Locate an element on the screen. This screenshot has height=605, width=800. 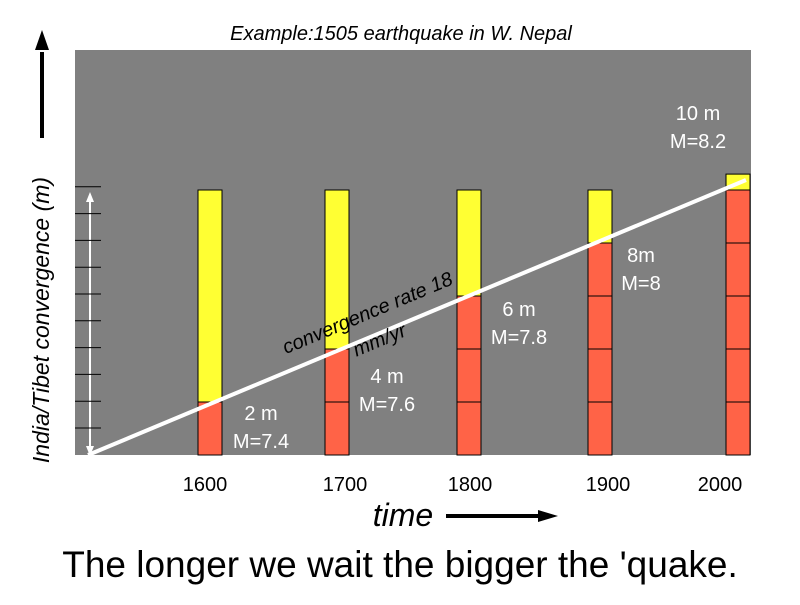
x-axis-arrow-head is located at coordinates (548, 516).